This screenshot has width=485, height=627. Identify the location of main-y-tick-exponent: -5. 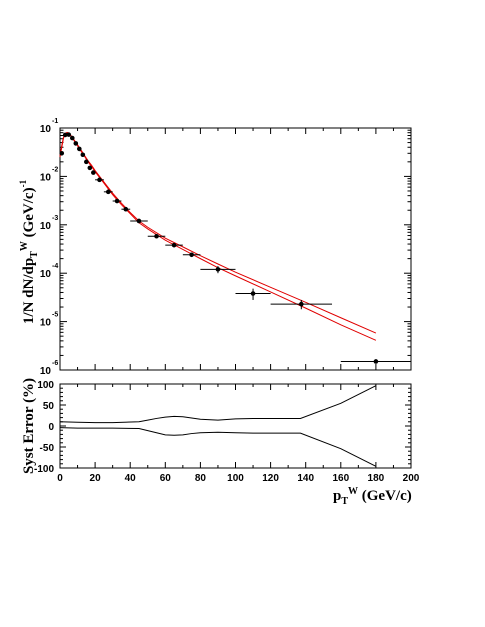
(55, 315).